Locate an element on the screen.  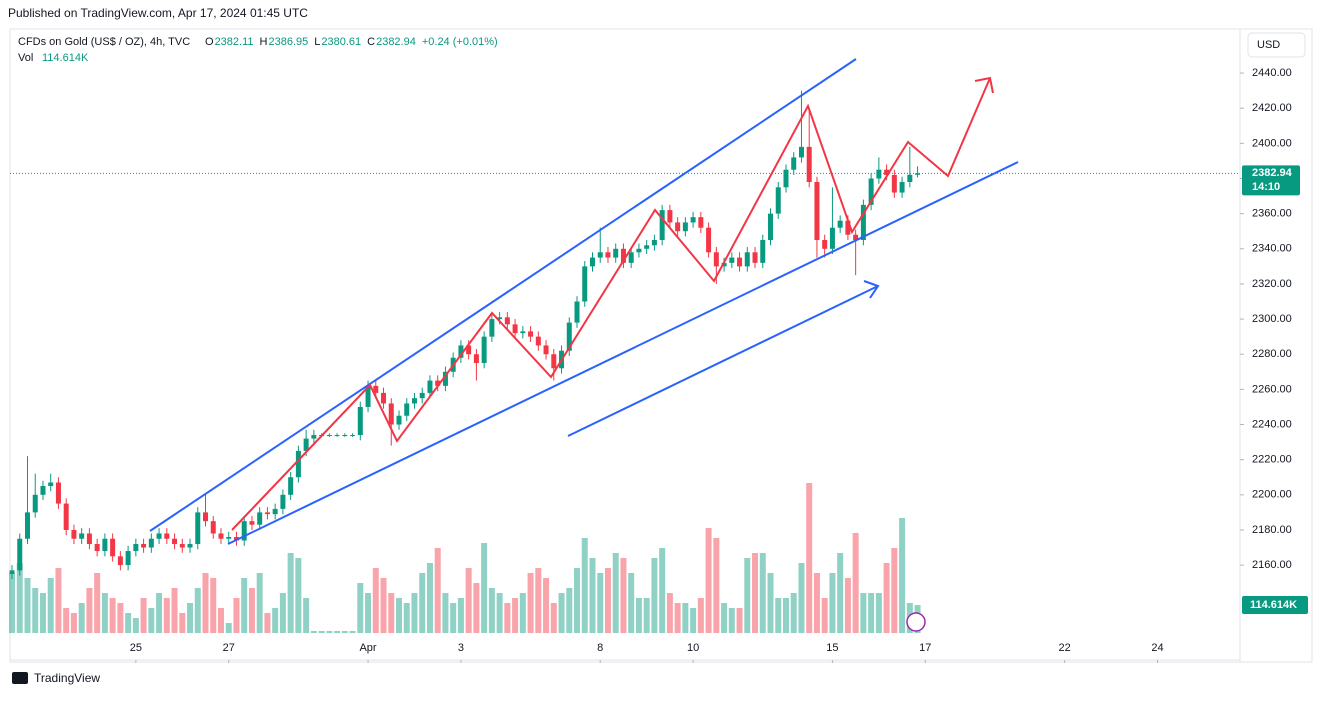
brand: TradingView is located at coordinates (67, 678).